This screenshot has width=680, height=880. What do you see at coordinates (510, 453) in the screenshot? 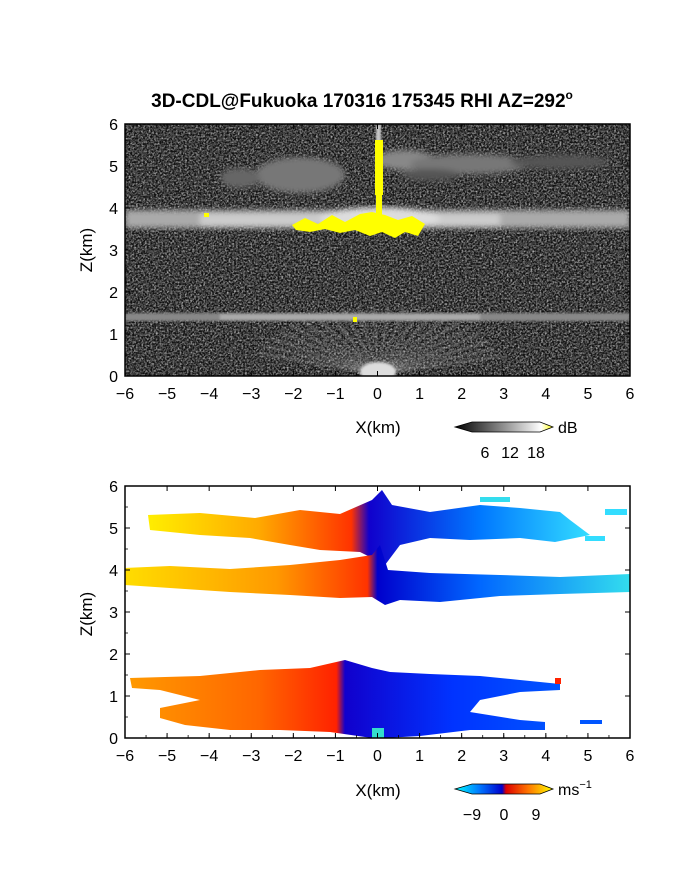
I see `colorbar-tick: 12` at bounding box center [510, 453].